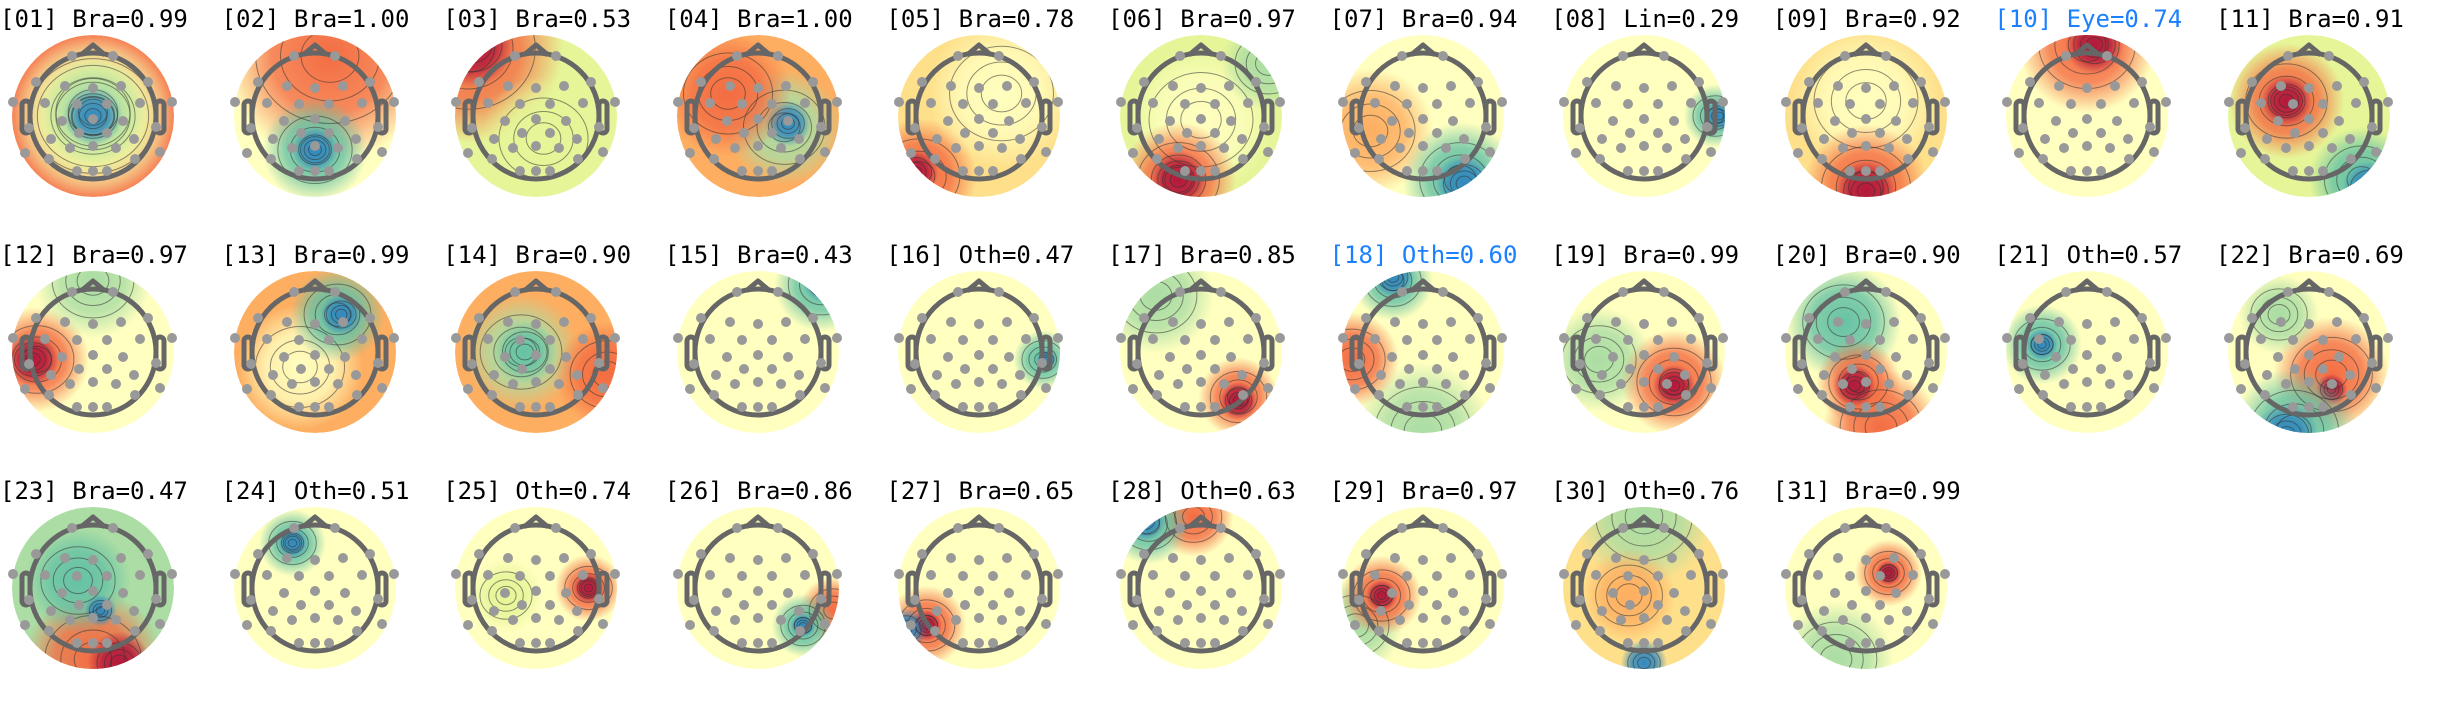  Describe the element at coordinates (94, 491) in the screenshot. I see `component-title: [23] Bra=0.47` at that location.